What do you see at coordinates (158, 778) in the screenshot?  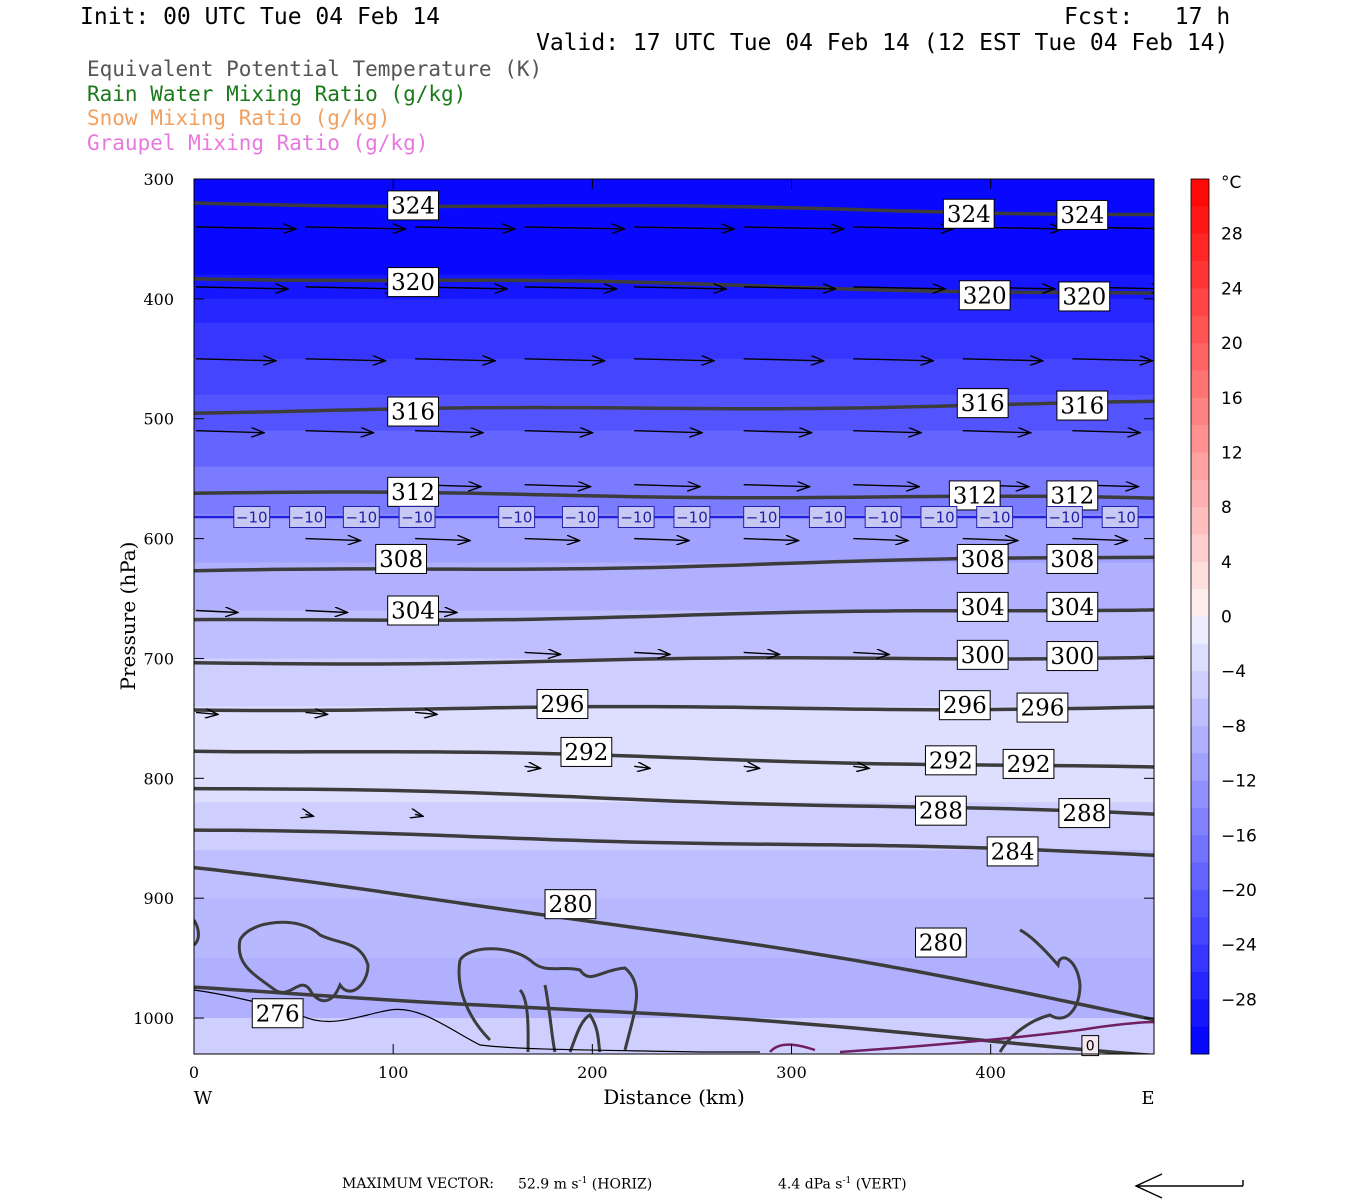 I see `y-tick-label: 800` at bounding box center [158, 778].